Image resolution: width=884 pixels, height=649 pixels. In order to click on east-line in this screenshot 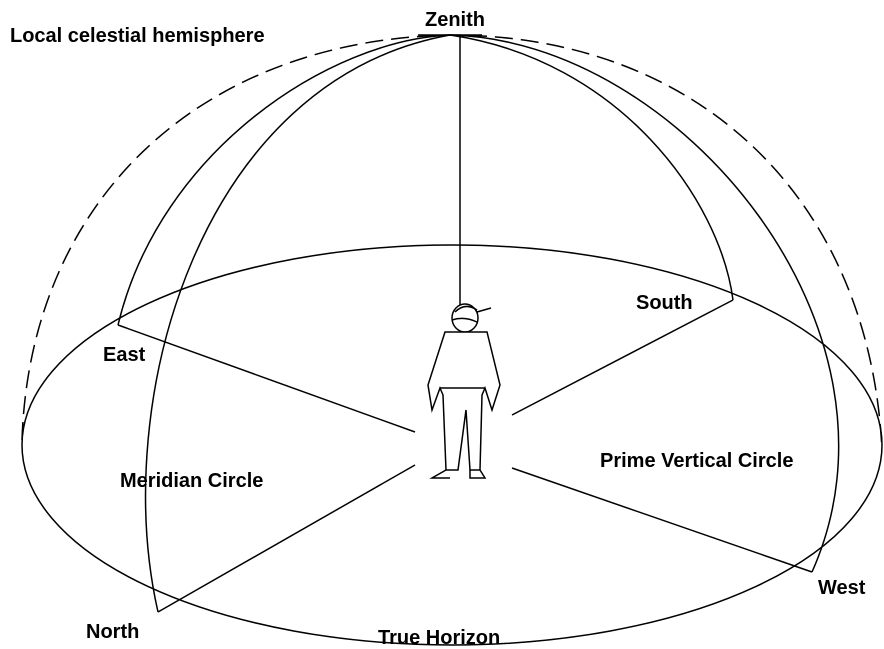, I will do `click(266, 378)`.